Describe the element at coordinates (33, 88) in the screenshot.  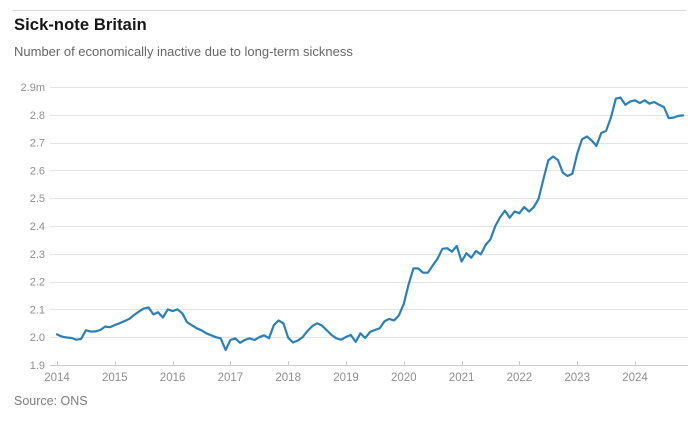
I see `y-axis-label: 2.9m` at that location.